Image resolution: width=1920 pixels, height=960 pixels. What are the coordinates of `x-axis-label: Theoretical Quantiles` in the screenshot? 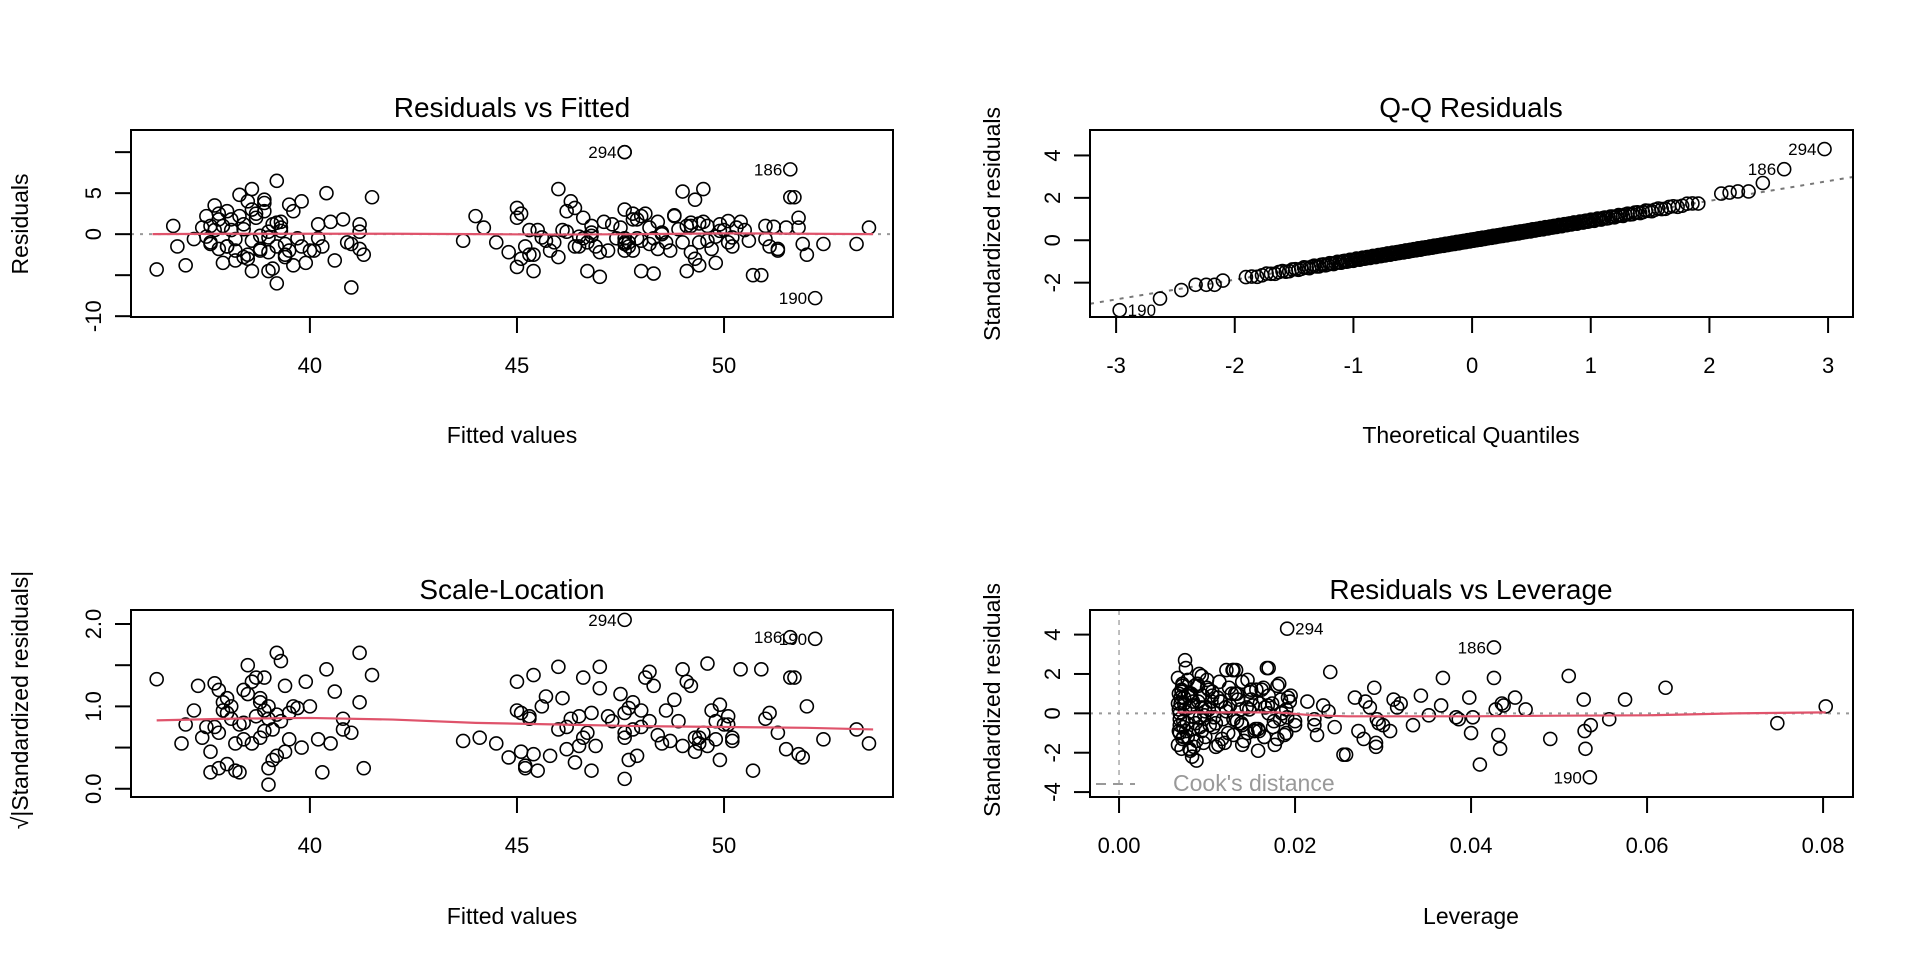 It's located at (1470, 435).